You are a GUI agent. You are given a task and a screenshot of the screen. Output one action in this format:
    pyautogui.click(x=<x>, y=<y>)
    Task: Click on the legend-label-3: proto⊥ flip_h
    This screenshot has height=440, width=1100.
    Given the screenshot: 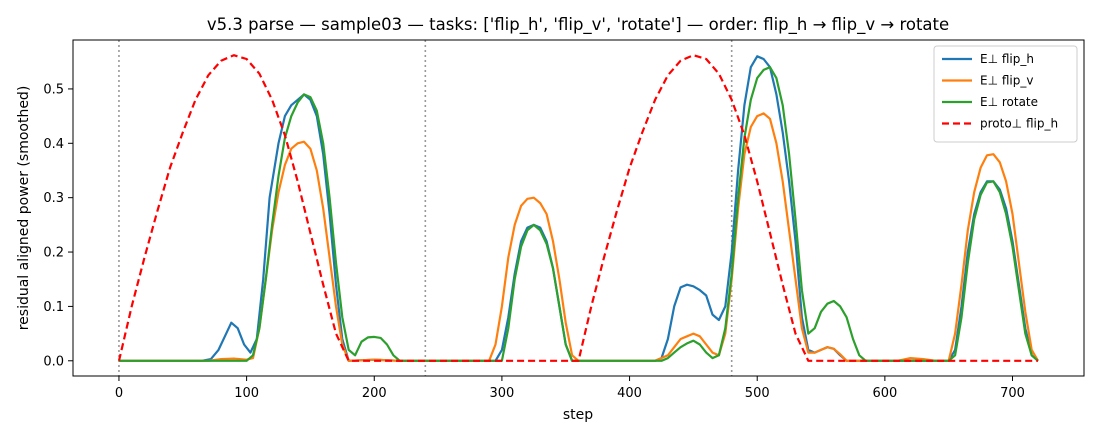 What is the action you would take?
    pyautogui.click(x=1019, y=124)
    